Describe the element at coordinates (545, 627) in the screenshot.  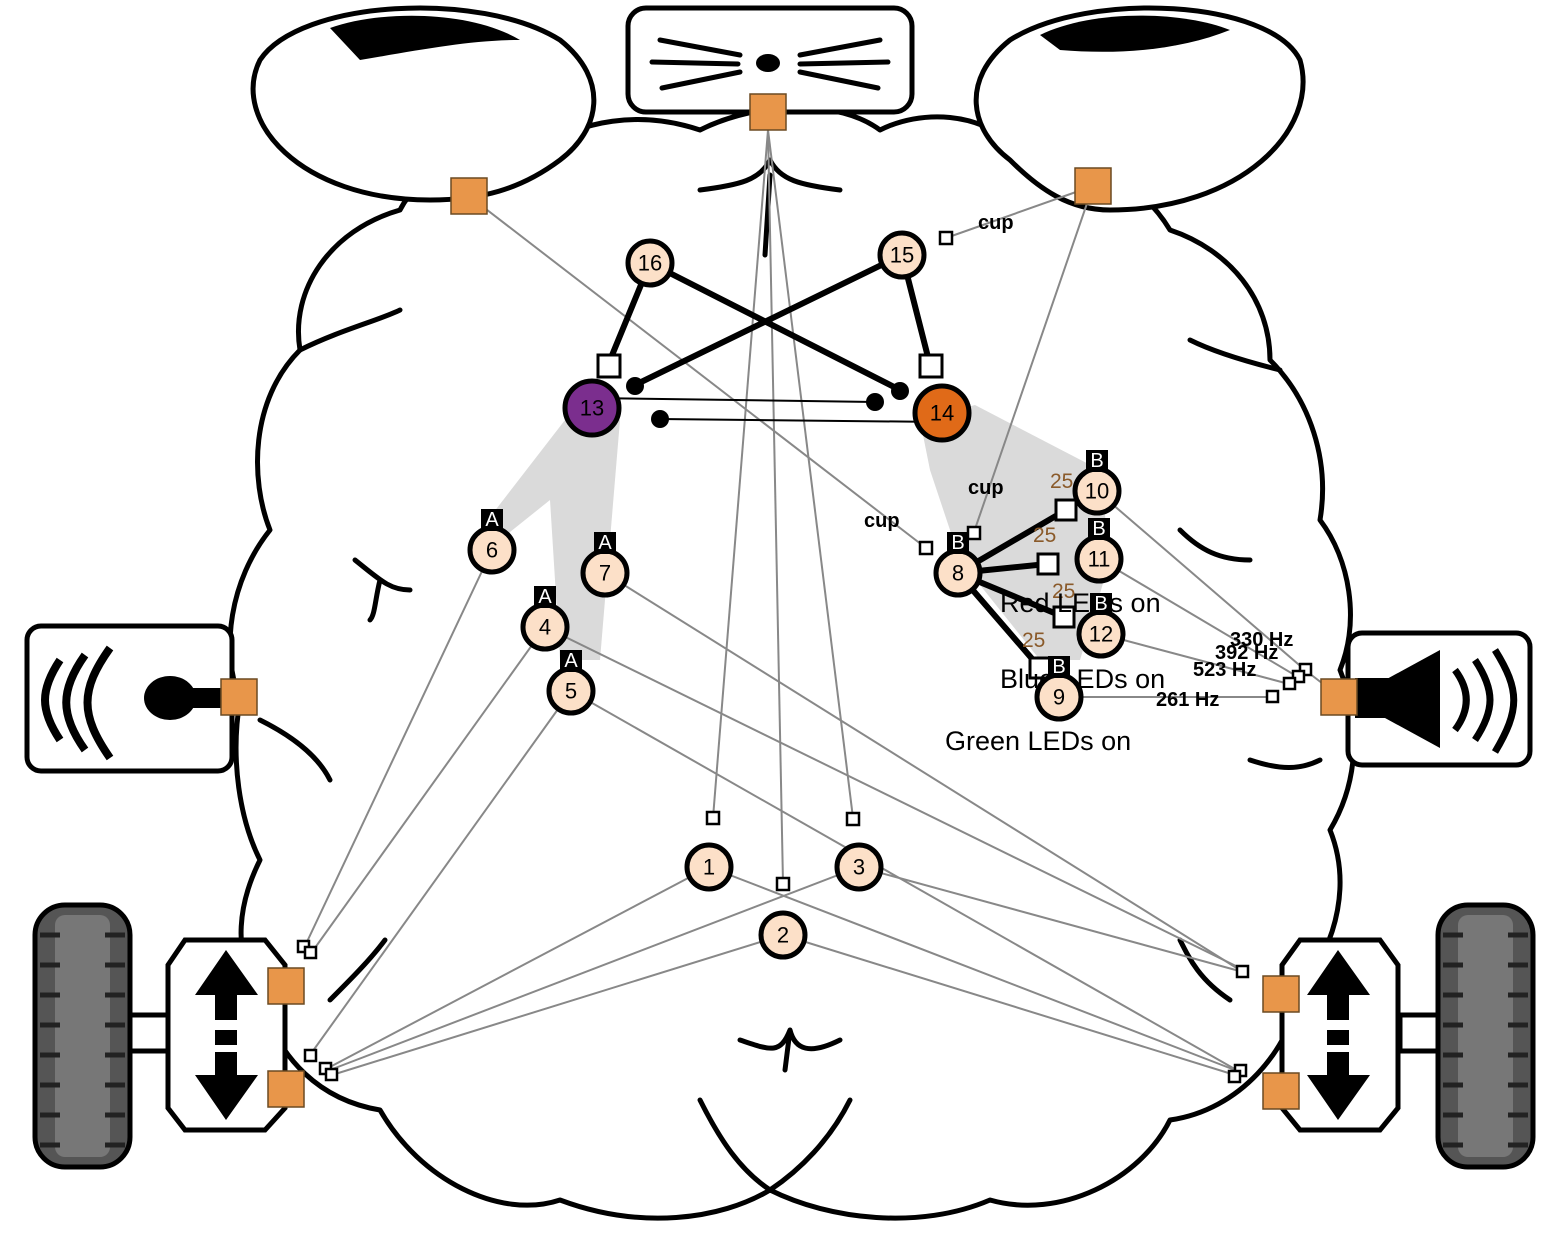
I see `neuron-label: 4` at that location.